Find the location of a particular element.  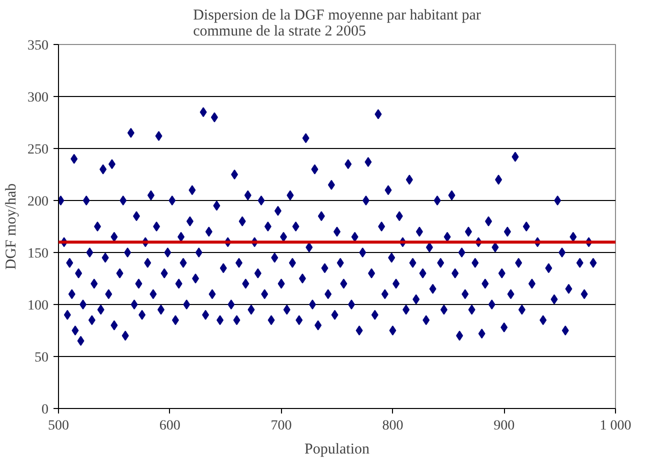

x-tick-label: 500 is located at coordinates (58, 426).